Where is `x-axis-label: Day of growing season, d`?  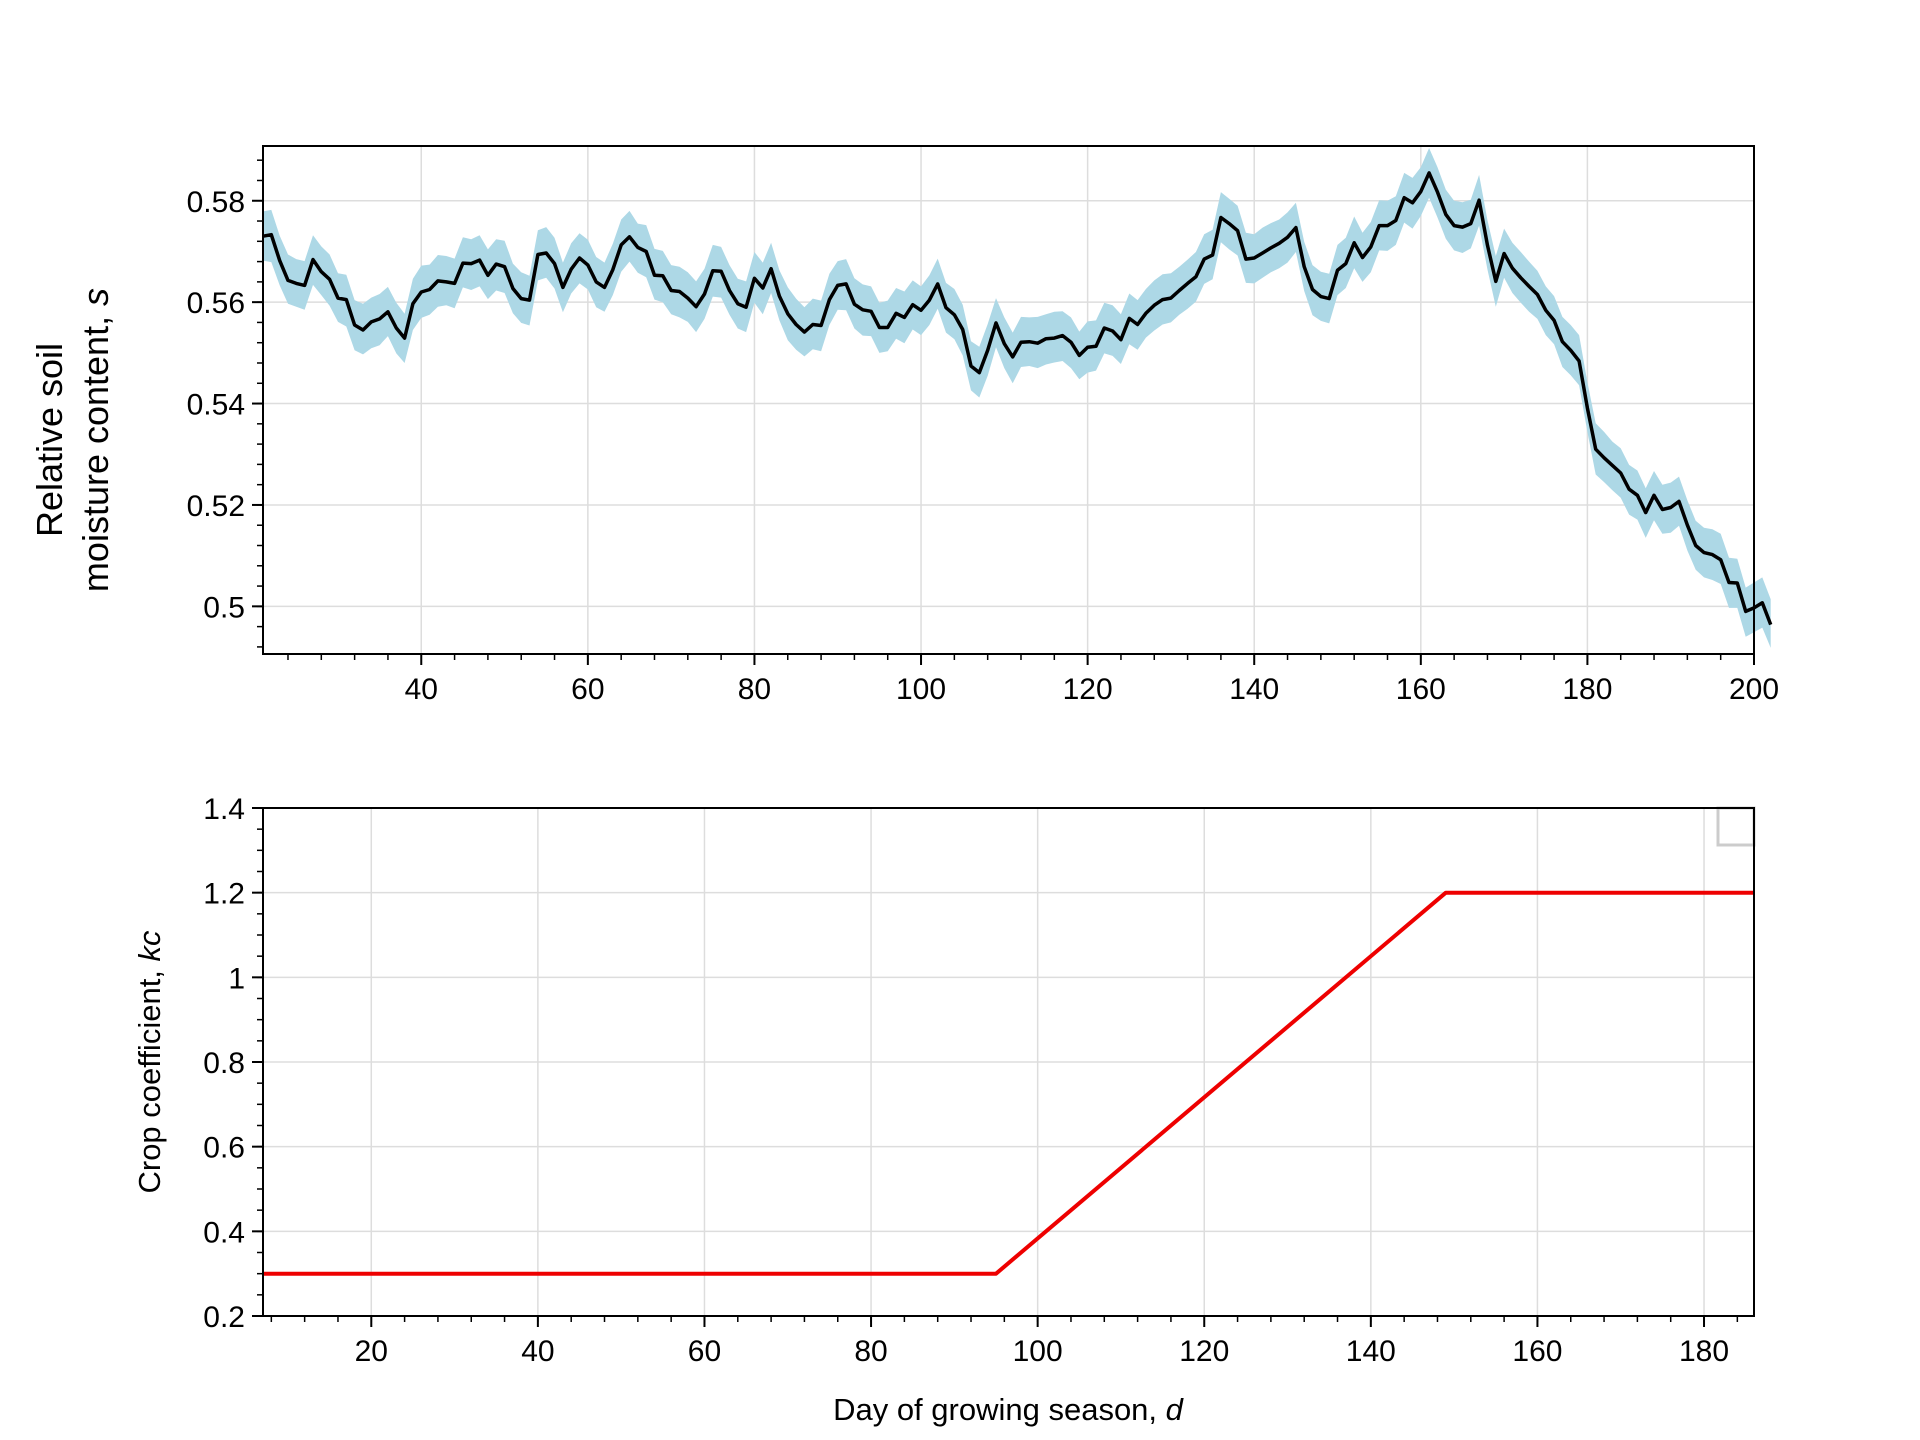
x-axis-label: Day of growing season, d is located at coordinates (1009, 1409).